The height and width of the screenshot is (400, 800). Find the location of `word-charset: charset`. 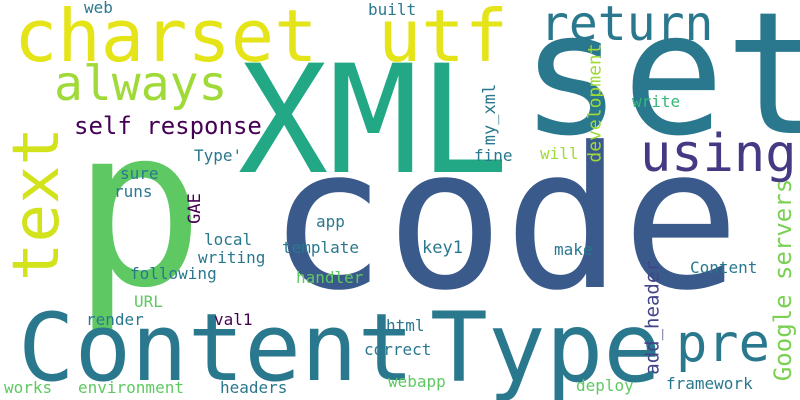

word-charset: charset is located at coordinates (166, 39).